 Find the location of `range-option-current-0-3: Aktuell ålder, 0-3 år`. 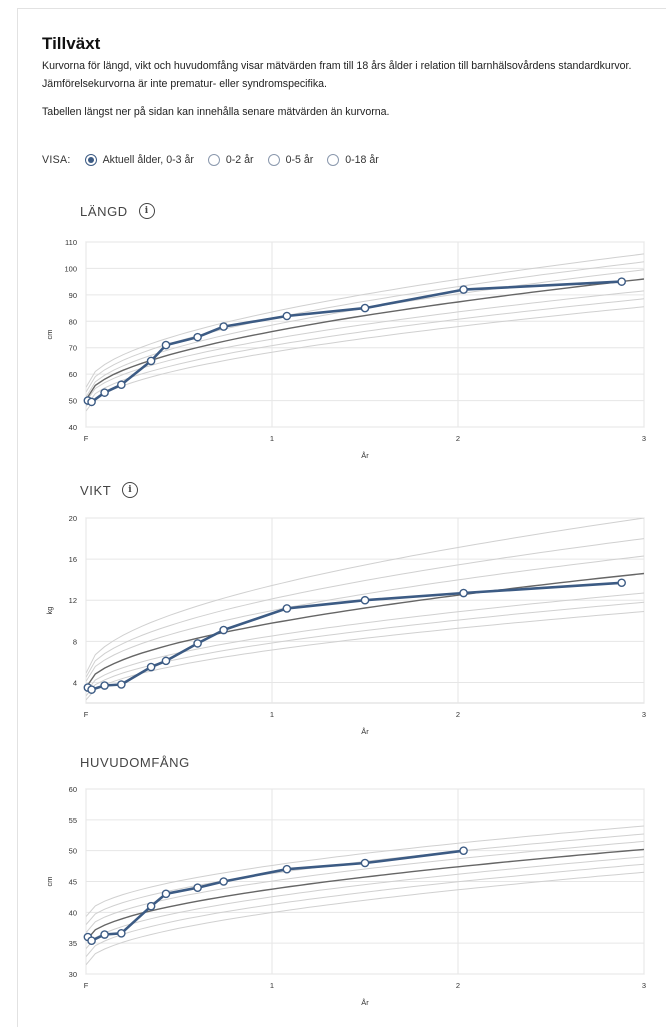

range-option-current-0-3: Aktuell ålder, 0-3 år is located at coordinates (139, 160).